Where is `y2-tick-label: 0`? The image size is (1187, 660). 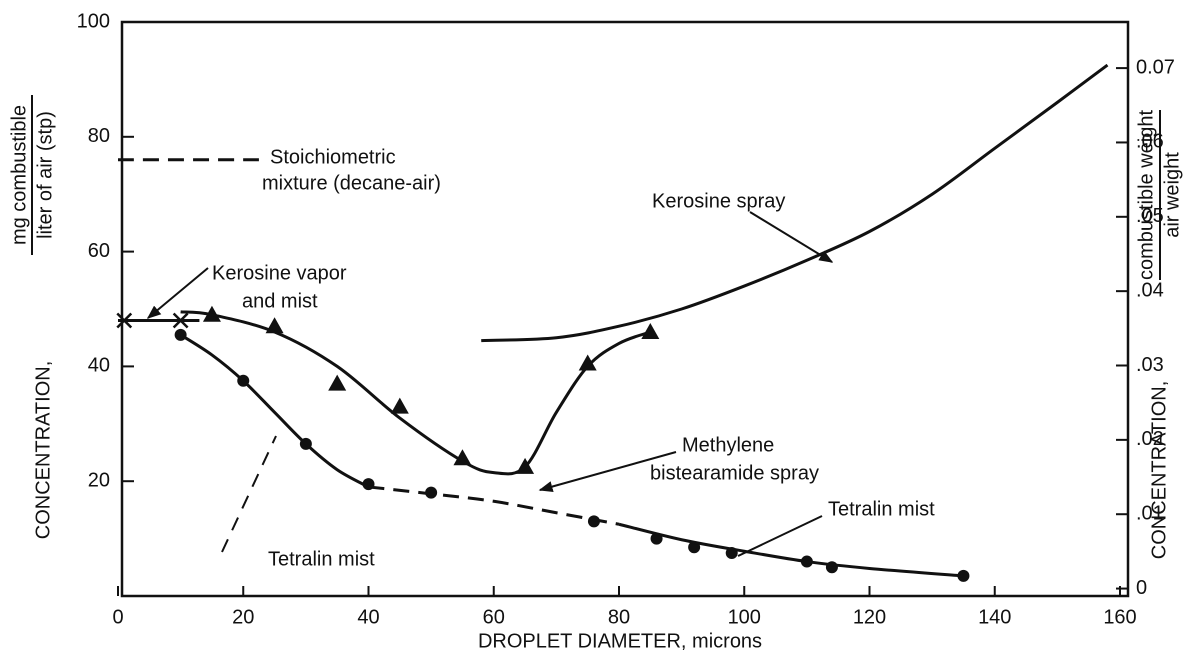 y2-tick-label: 0 is located at coordinates (1141, 588).